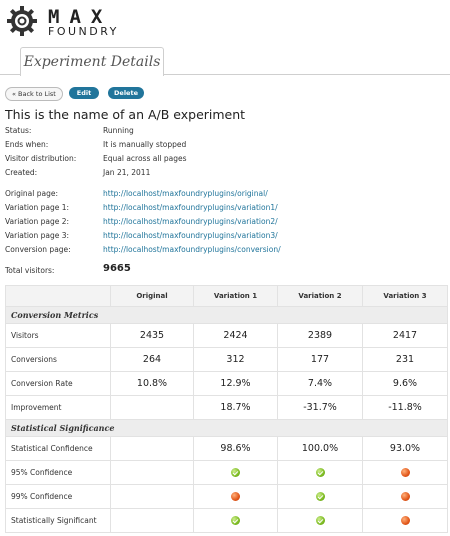 This screenshot has width=450, height=536. What do you see at coordinates (58, 359) in the screenshot?
I see `row-label: Conversions` at bounding box center [58, 359].